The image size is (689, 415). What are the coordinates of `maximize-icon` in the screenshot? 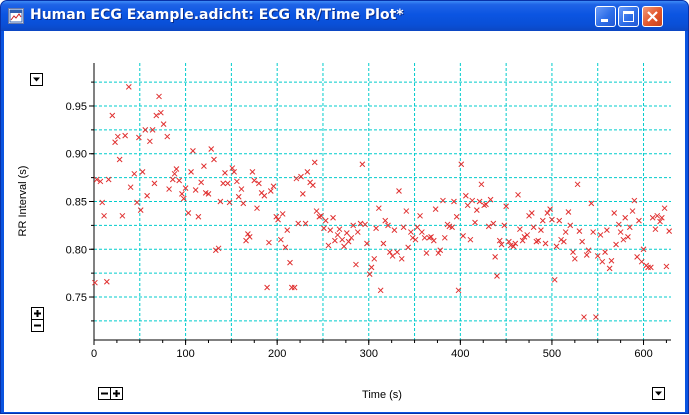 It's located at (628, 16).